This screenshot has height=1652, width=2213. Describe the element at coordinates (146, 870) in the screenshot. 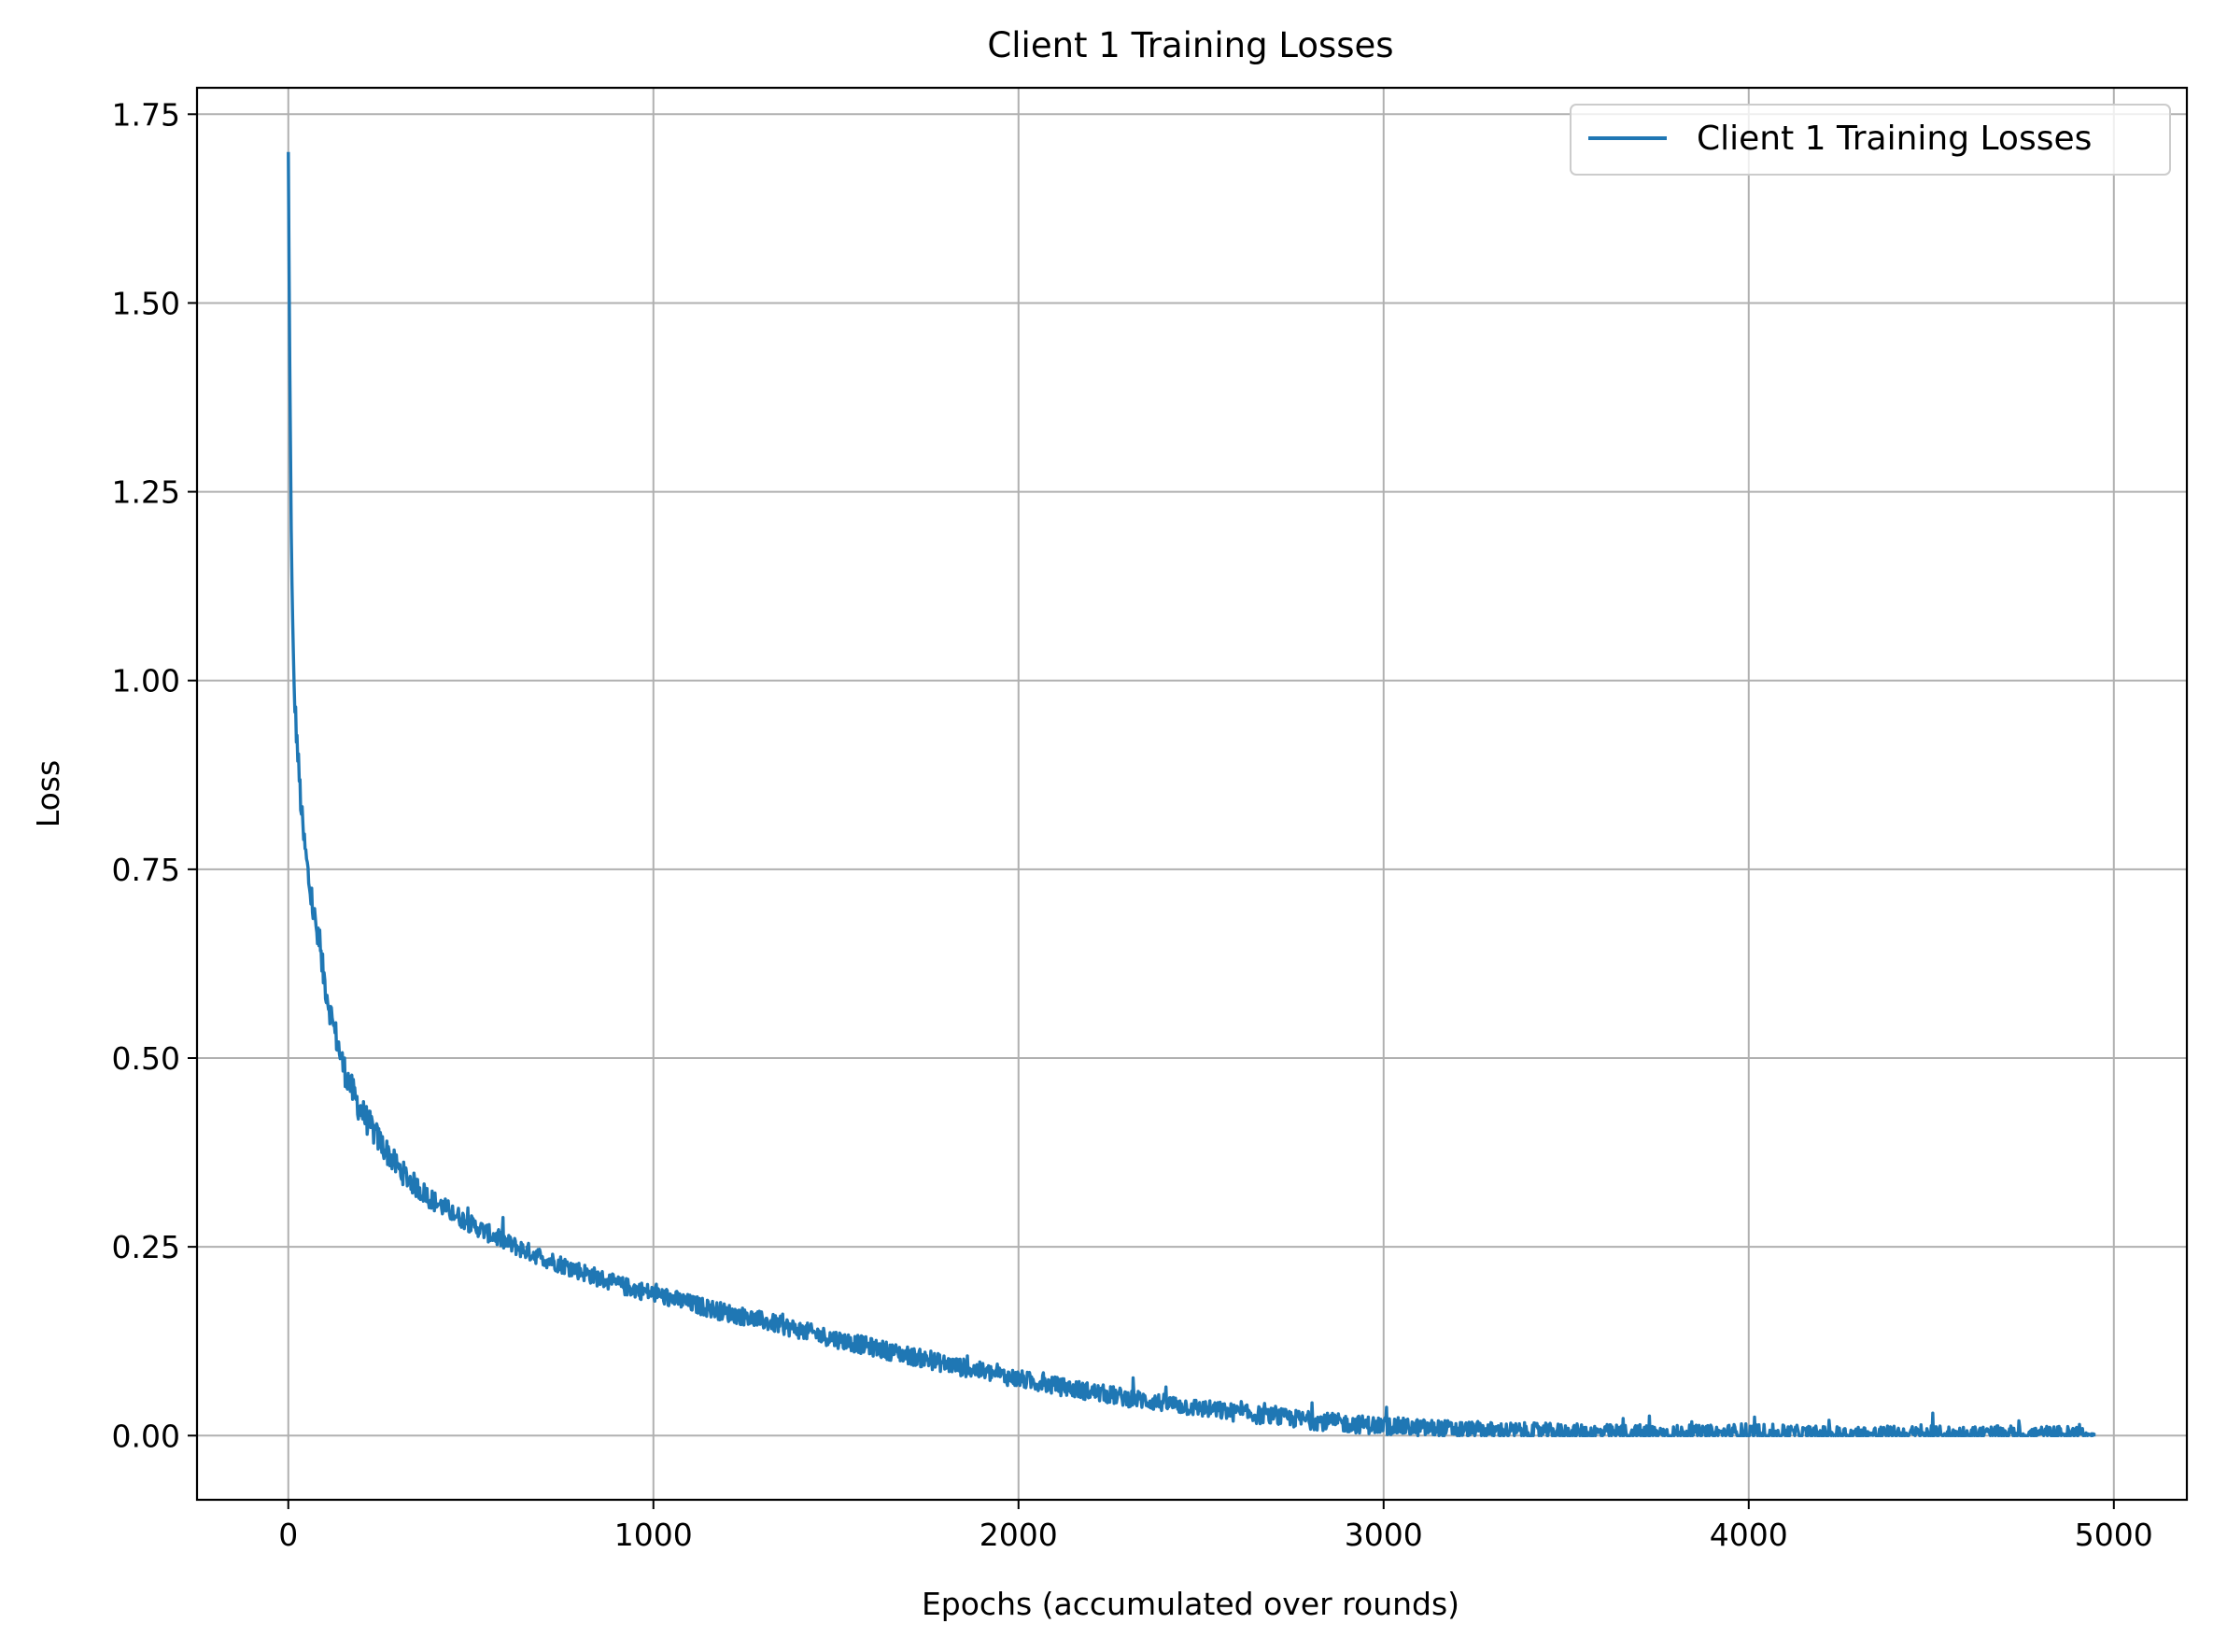

I see `y-tick-label: 0.75` at that location.